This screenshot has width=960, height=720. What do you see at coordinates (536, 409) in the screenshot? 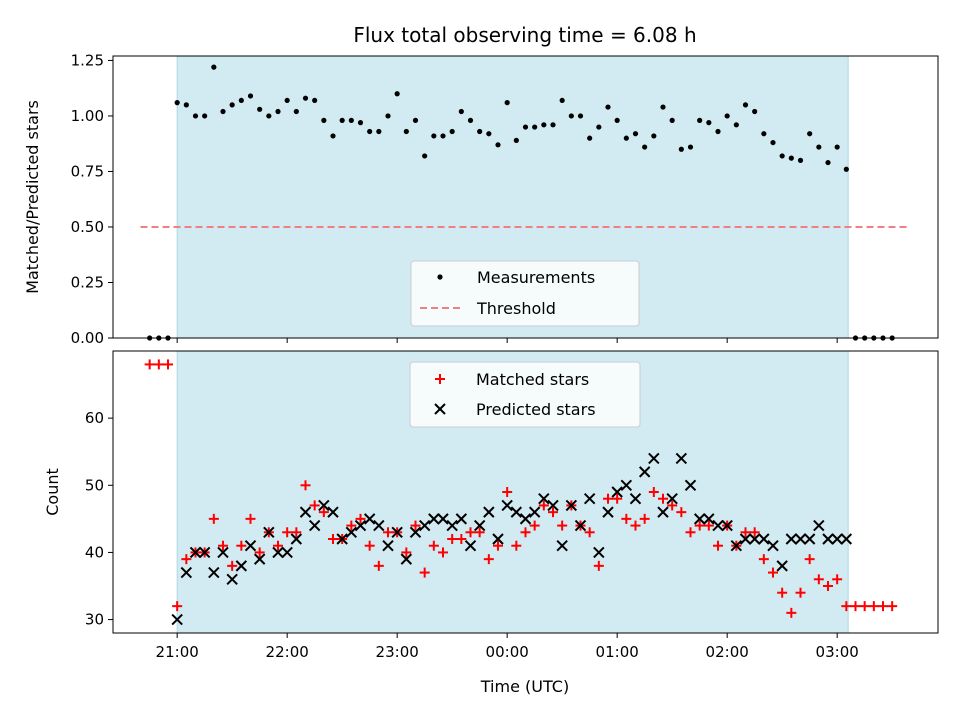
I see `legend-predicted-label: Predicted stars` at bounding box center [536, 409].